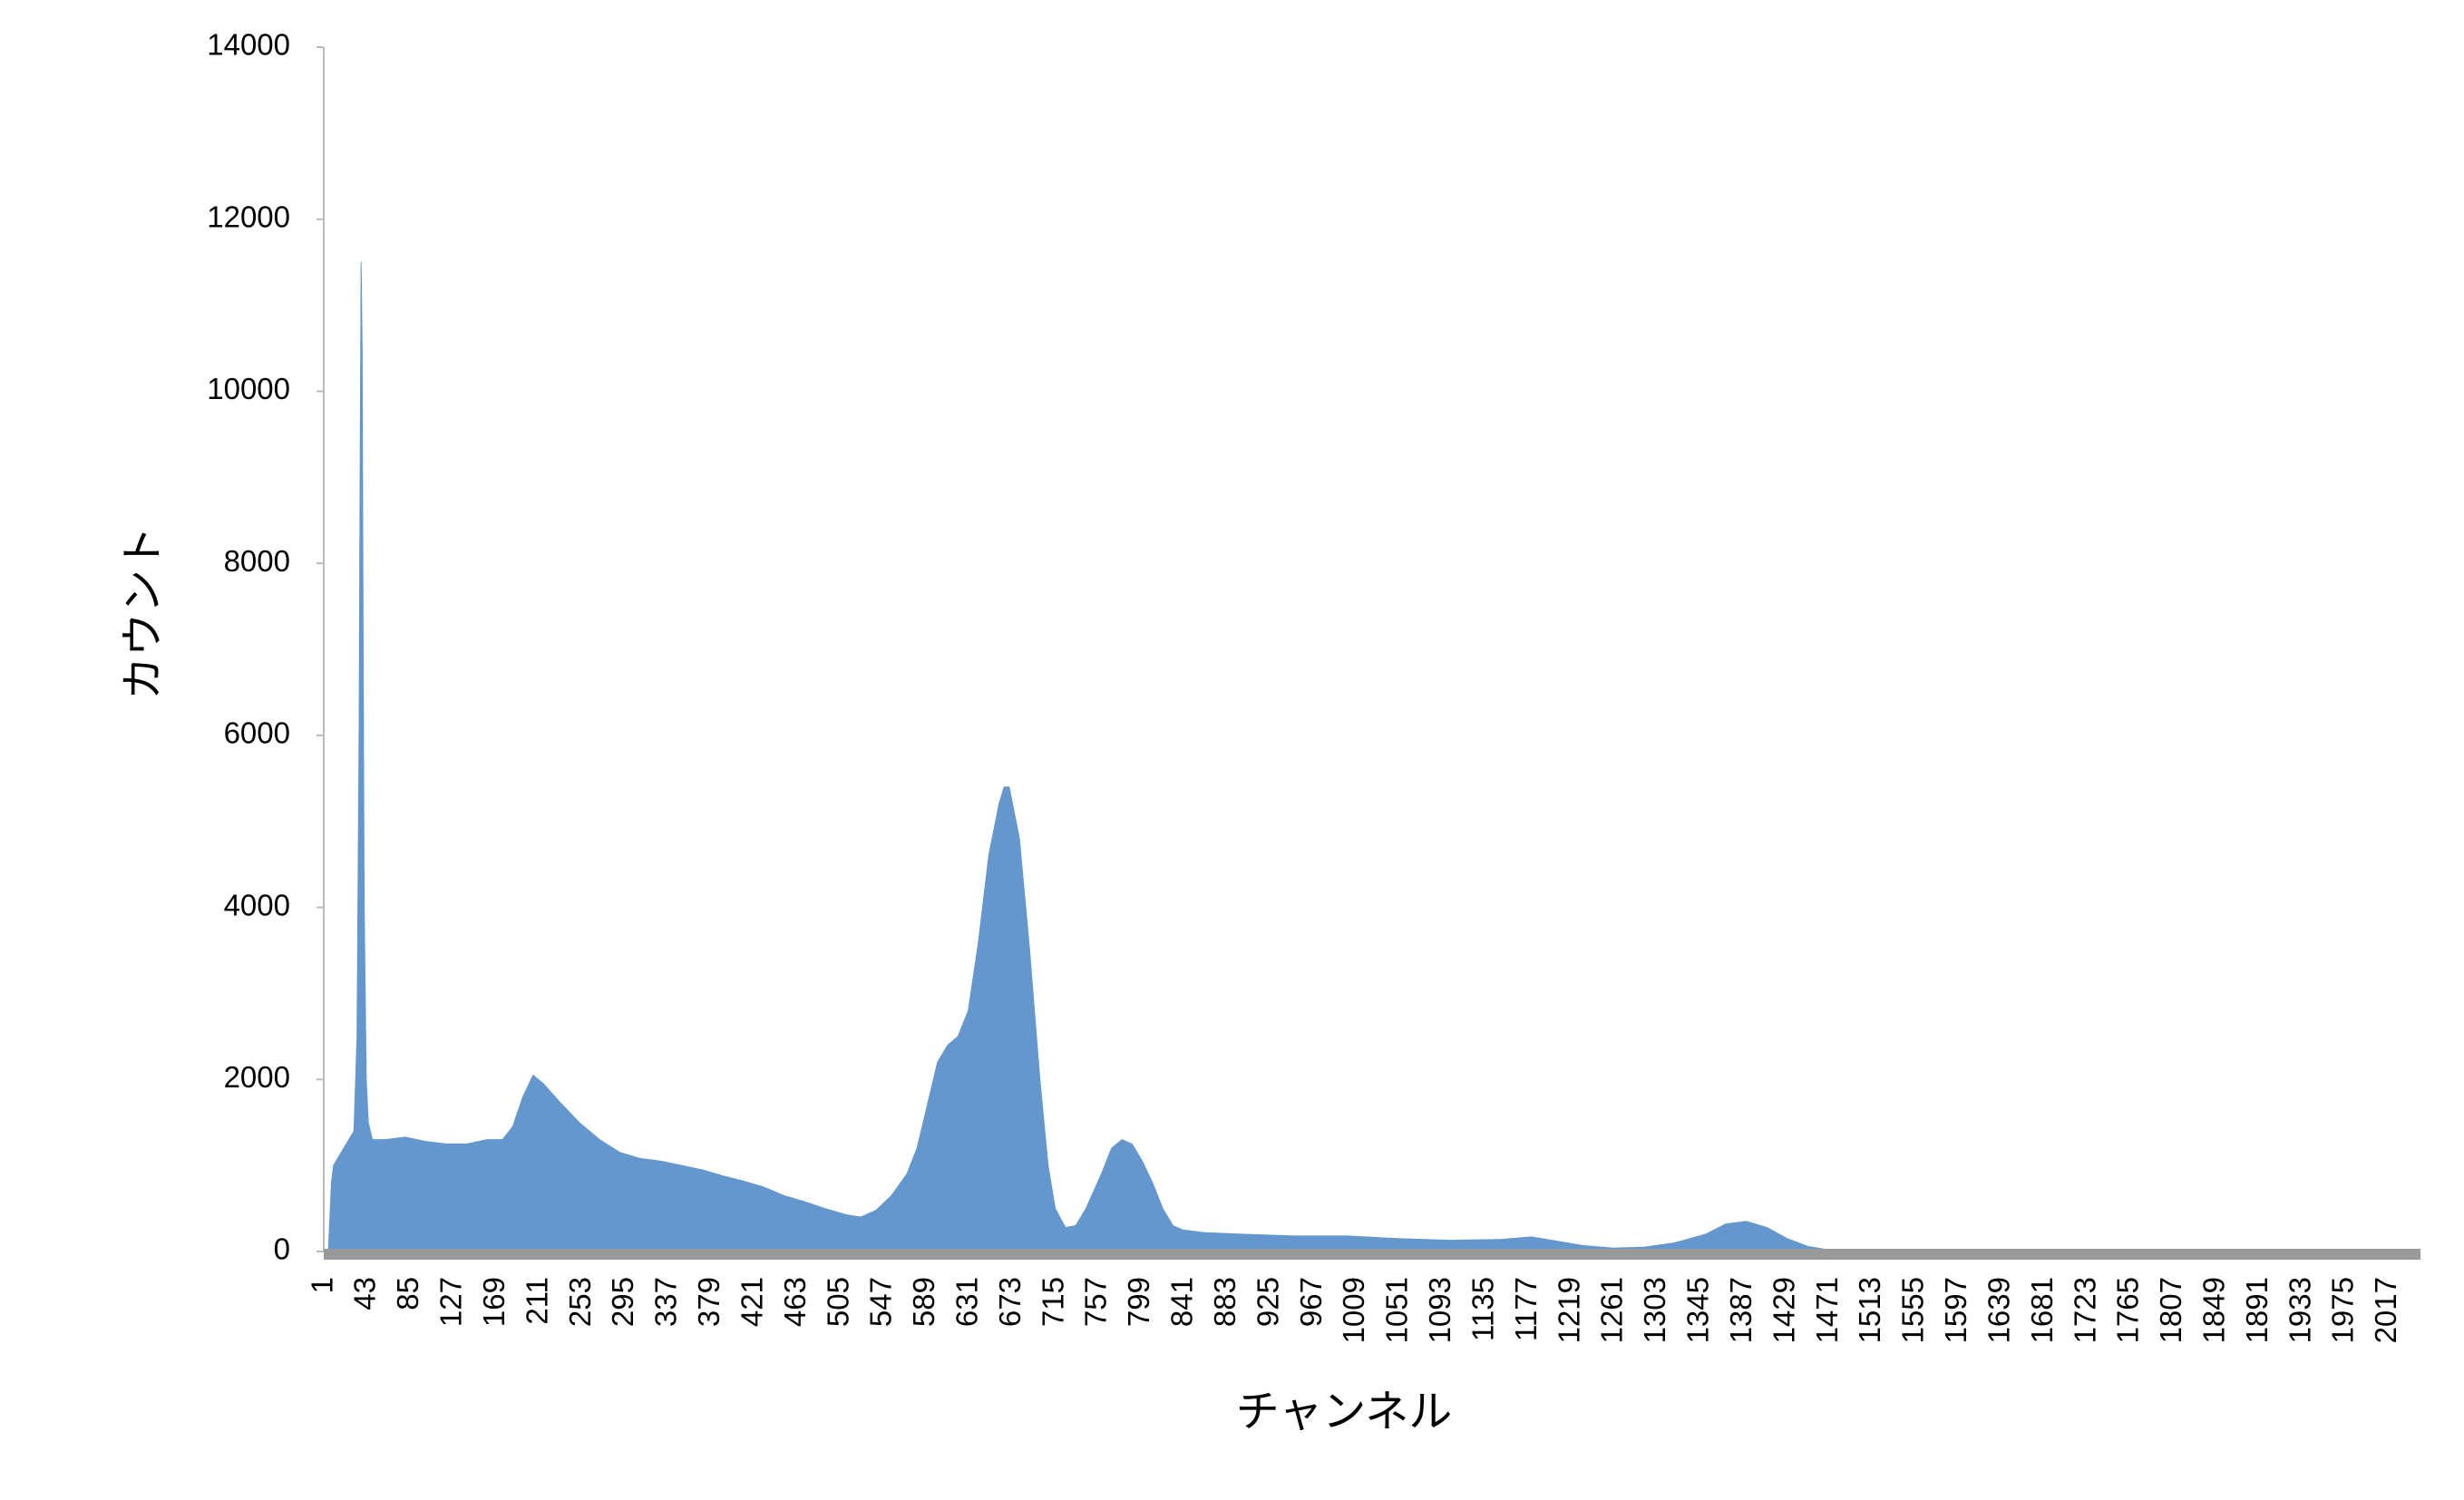  I want to click on y-tick-label: 6000, so click(257, 733).